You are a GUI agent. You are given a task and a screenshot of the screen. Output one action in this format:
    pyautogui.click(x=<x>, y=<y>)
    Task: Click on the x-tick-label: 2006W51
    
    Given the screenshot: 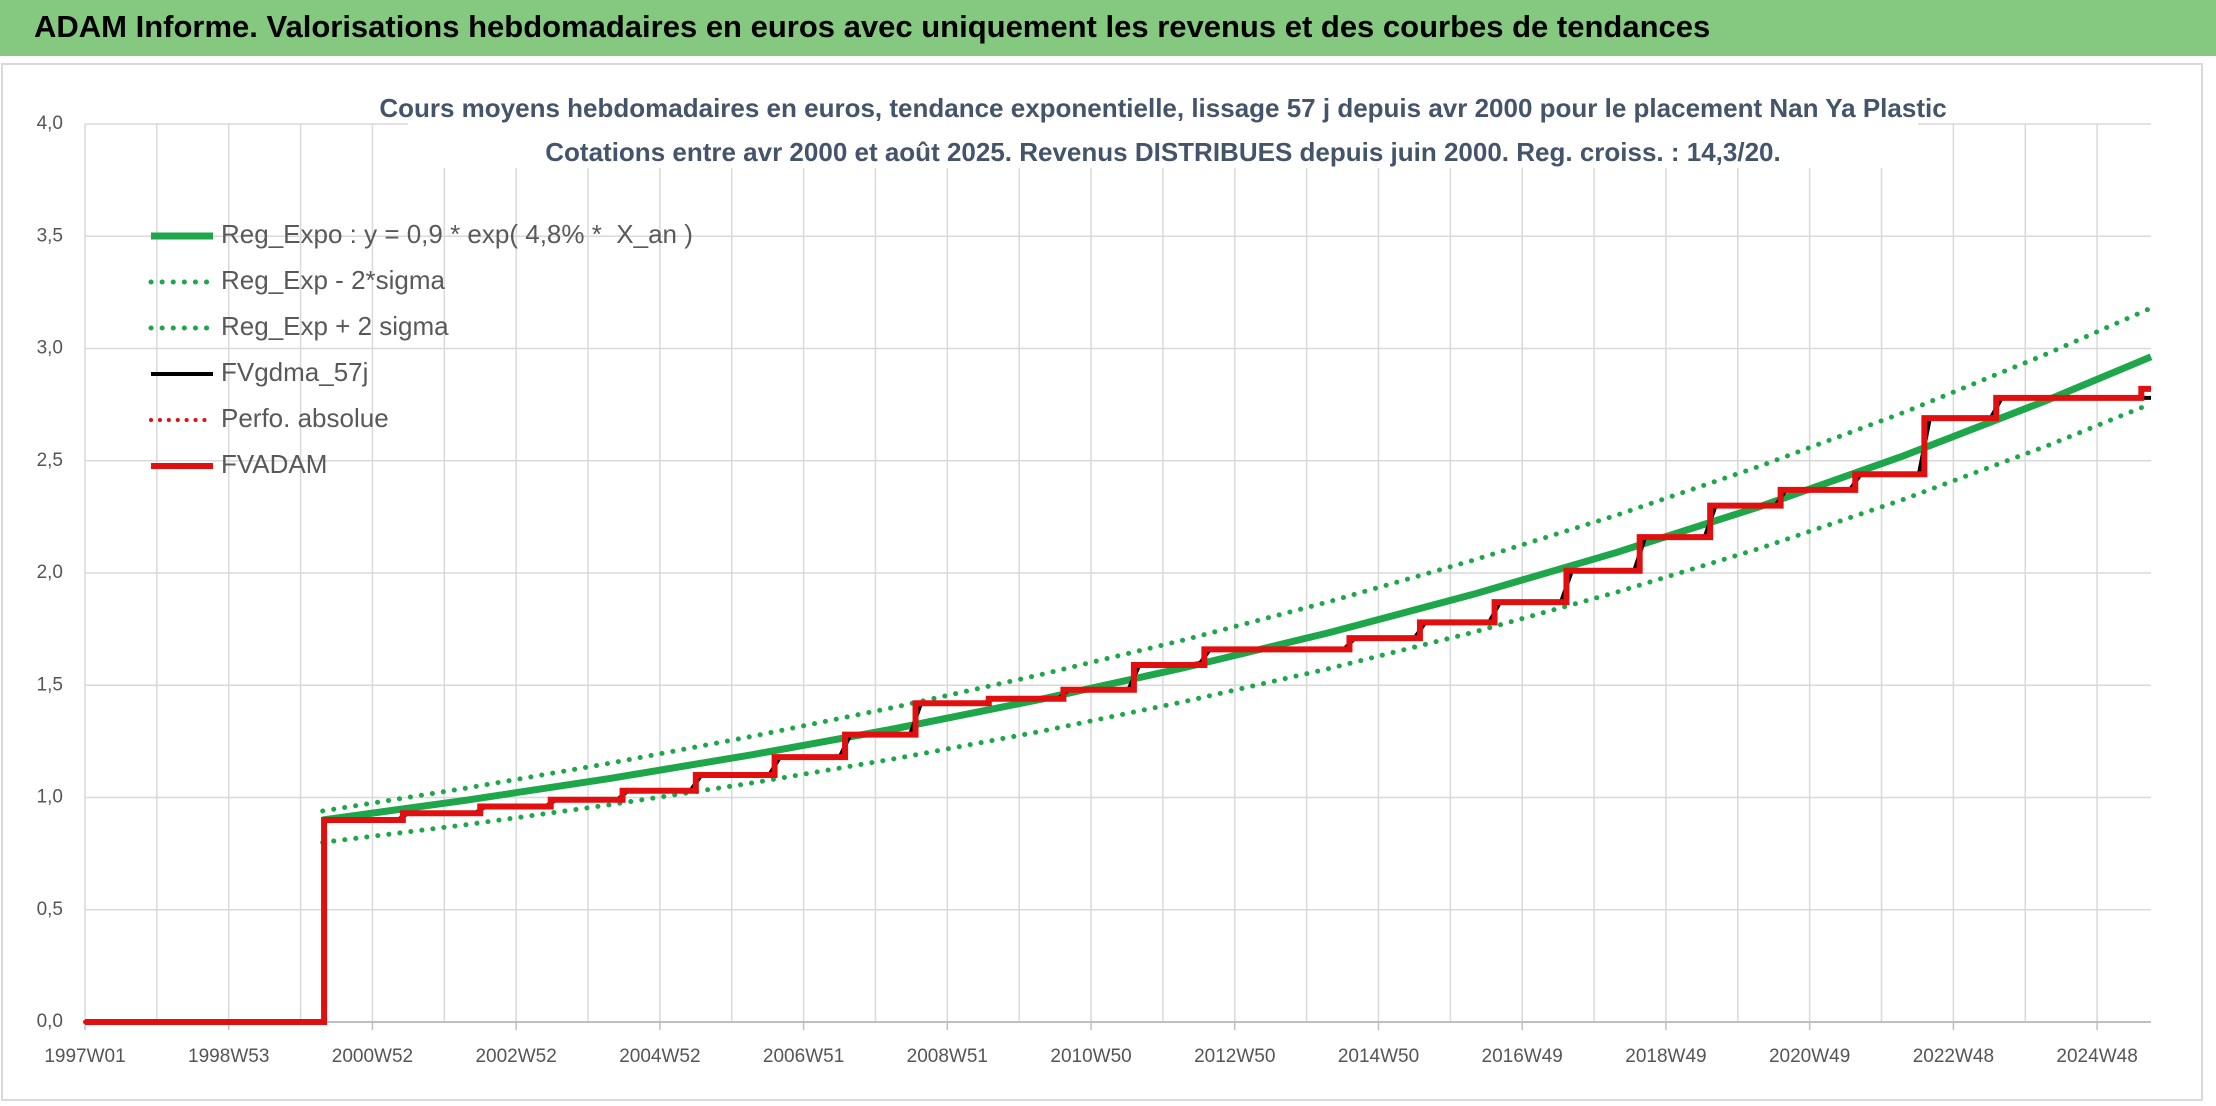 What is the action you would take?
    pyautogui.click(x=803, y=1056)
    